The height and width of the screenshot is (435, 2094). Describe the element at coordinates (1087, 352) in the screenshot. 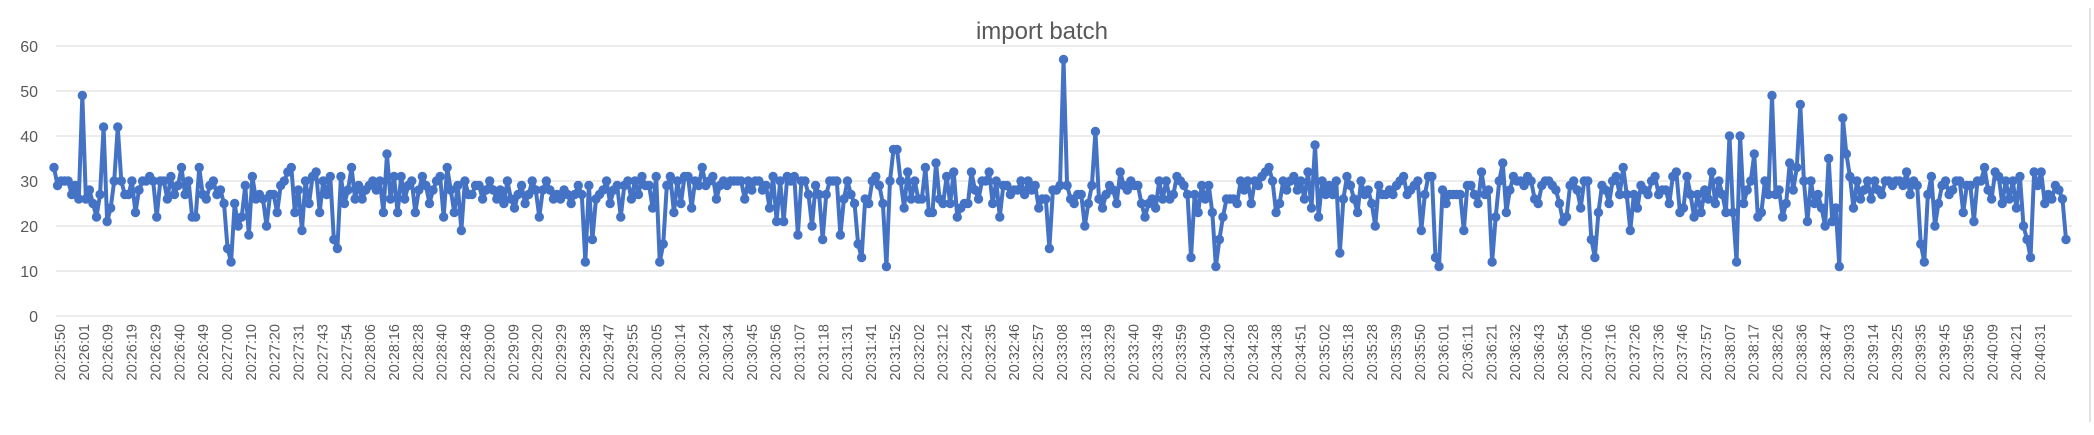

I see `x-tick-label-43: 20:33:18` at that location.